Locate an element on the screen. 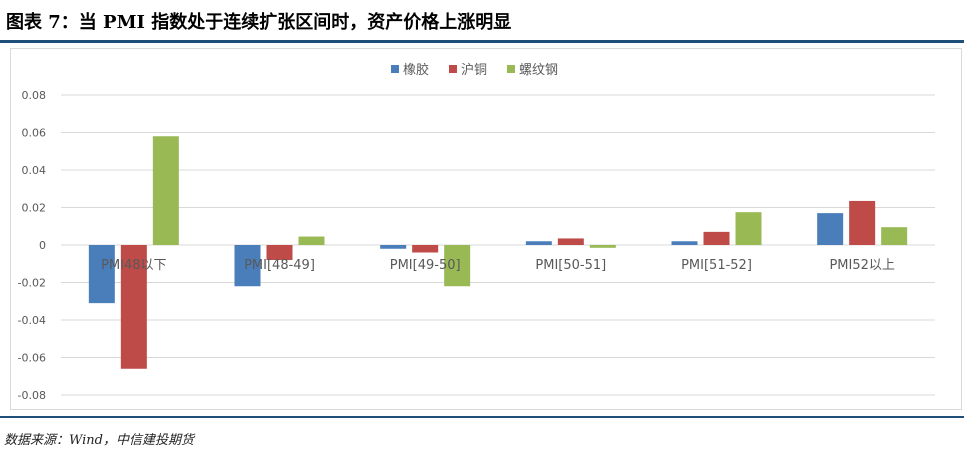 This screenshot has width=964, height=453. bar-橡胶-PMI48以下 is located at coordinates (101, 274).